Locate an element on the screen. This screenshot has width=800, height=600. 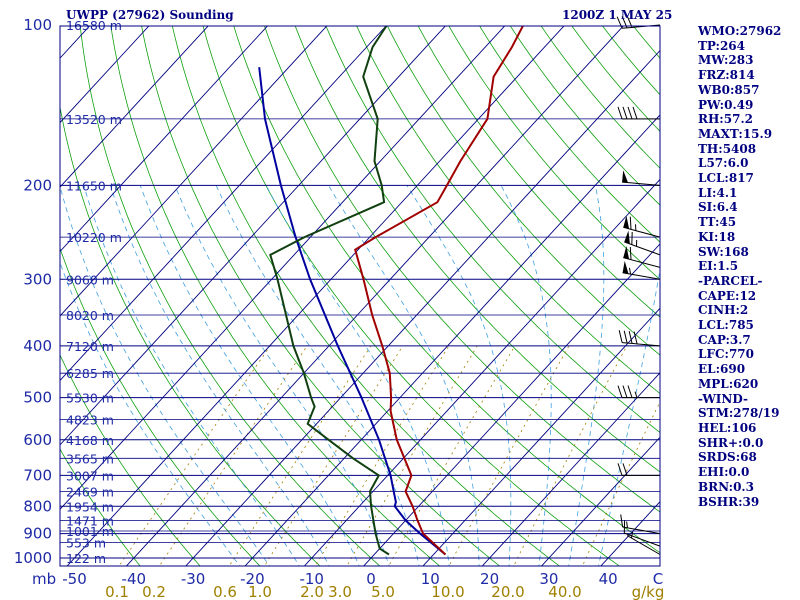
height-label: 3565 m is located at coordinates (90, 458).